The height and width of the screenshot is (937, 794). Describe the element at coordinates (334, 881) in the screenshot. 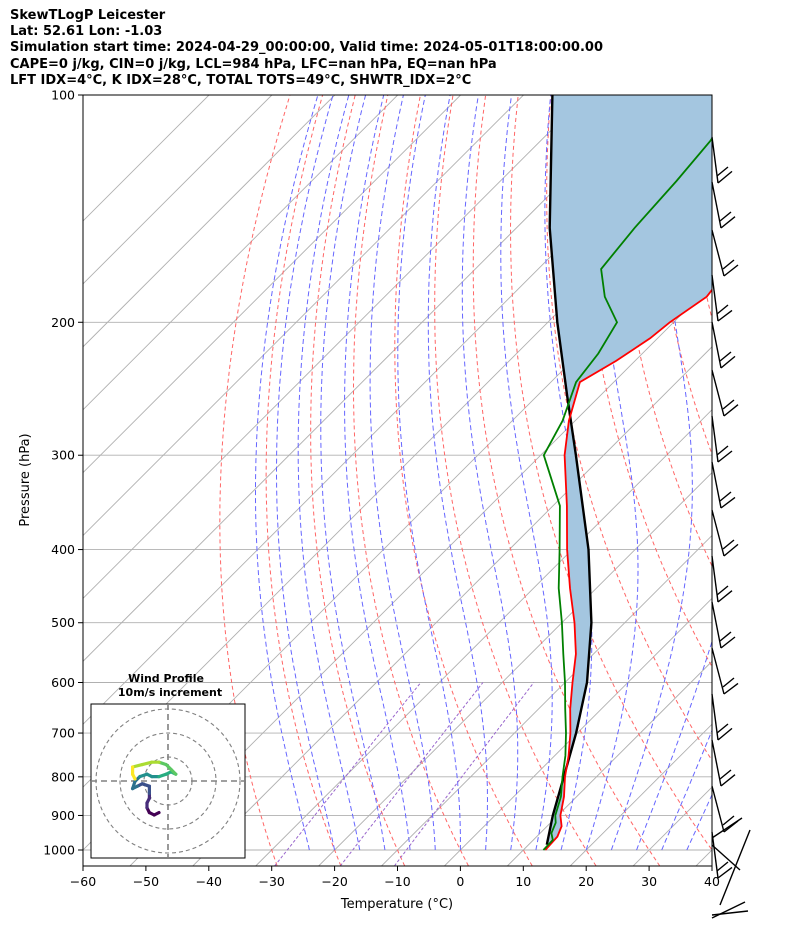

I see `x-tick-label: −20` at that location.